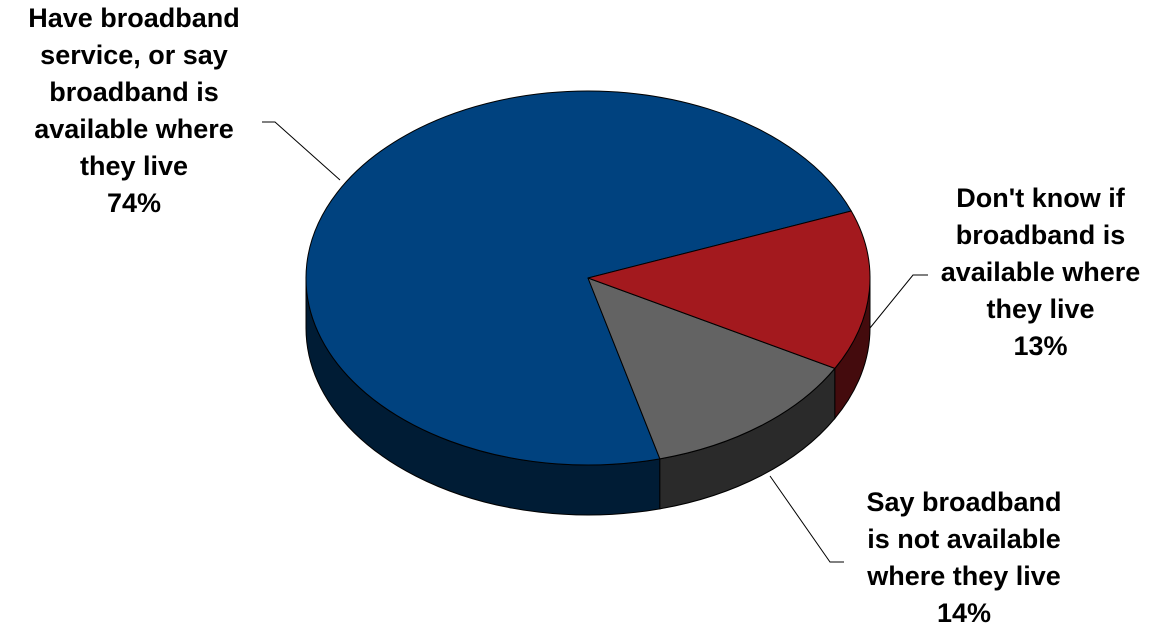  I want to click on slice-not-available, so click(729, 289).